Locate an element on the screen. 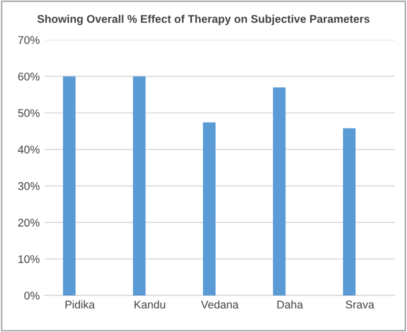  x-tick-label: Daha is located at coordinates (290, 304).